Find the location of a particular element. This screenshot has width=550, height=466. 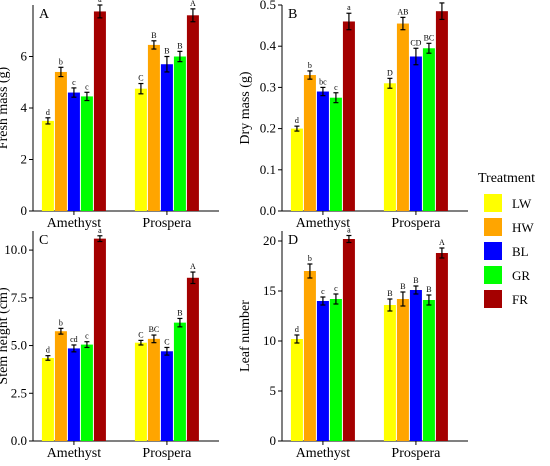

y-tick-label: 4 is located at coordinates (24, 107).